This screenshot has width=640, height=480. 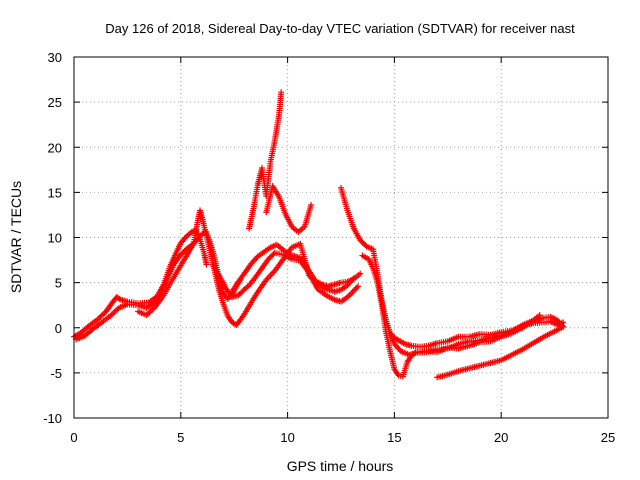 I want to click on series-arc-g, so click(x=289, y=209).